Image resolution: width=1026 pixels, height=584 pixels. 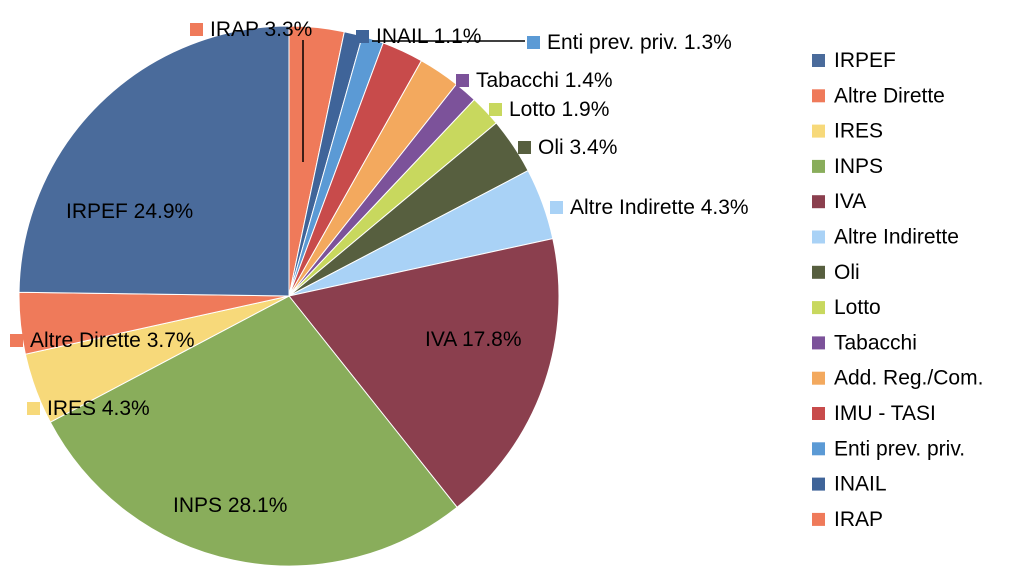 I want to click on data-label: IRES 4.3%, so click(x=98, y=408).